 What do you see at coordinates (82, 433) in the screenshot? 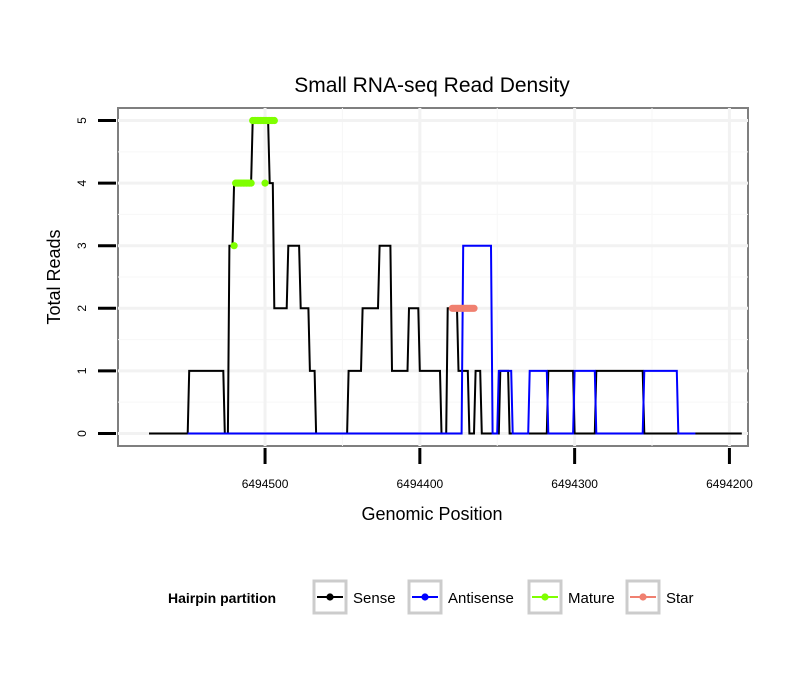
I see `y-tick-label: 0` at bounding box center [82, 433].